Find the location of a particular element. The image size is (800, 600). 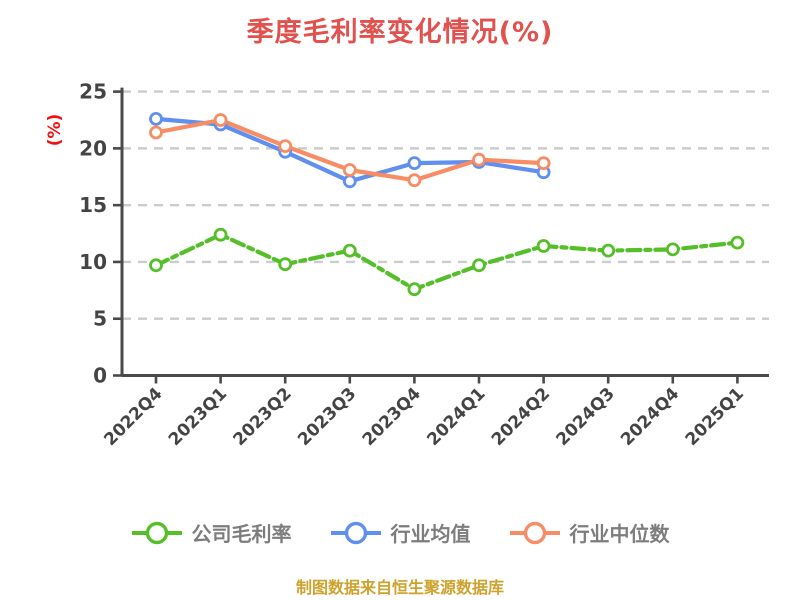

legend-label-industry-median: 行业中位数 is located at coordinates (619, 534).